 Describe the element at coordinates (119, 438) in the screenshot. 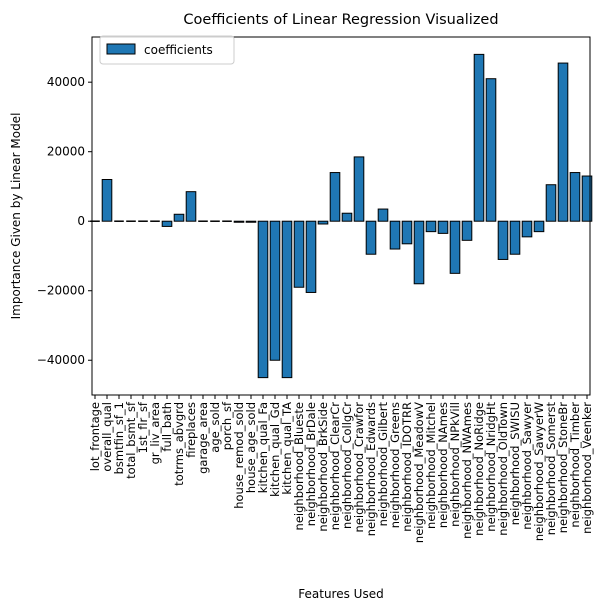

I see `x-tick-label: bsmtfin_sf_1` at that location.